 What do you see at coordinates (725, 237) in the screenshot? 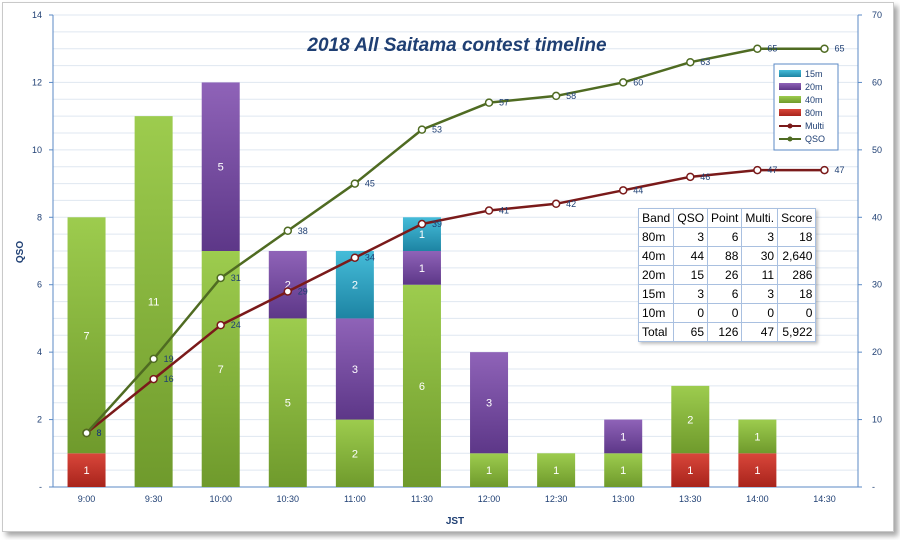
I see `point-cell: 6` at bounding box center [725, 237].